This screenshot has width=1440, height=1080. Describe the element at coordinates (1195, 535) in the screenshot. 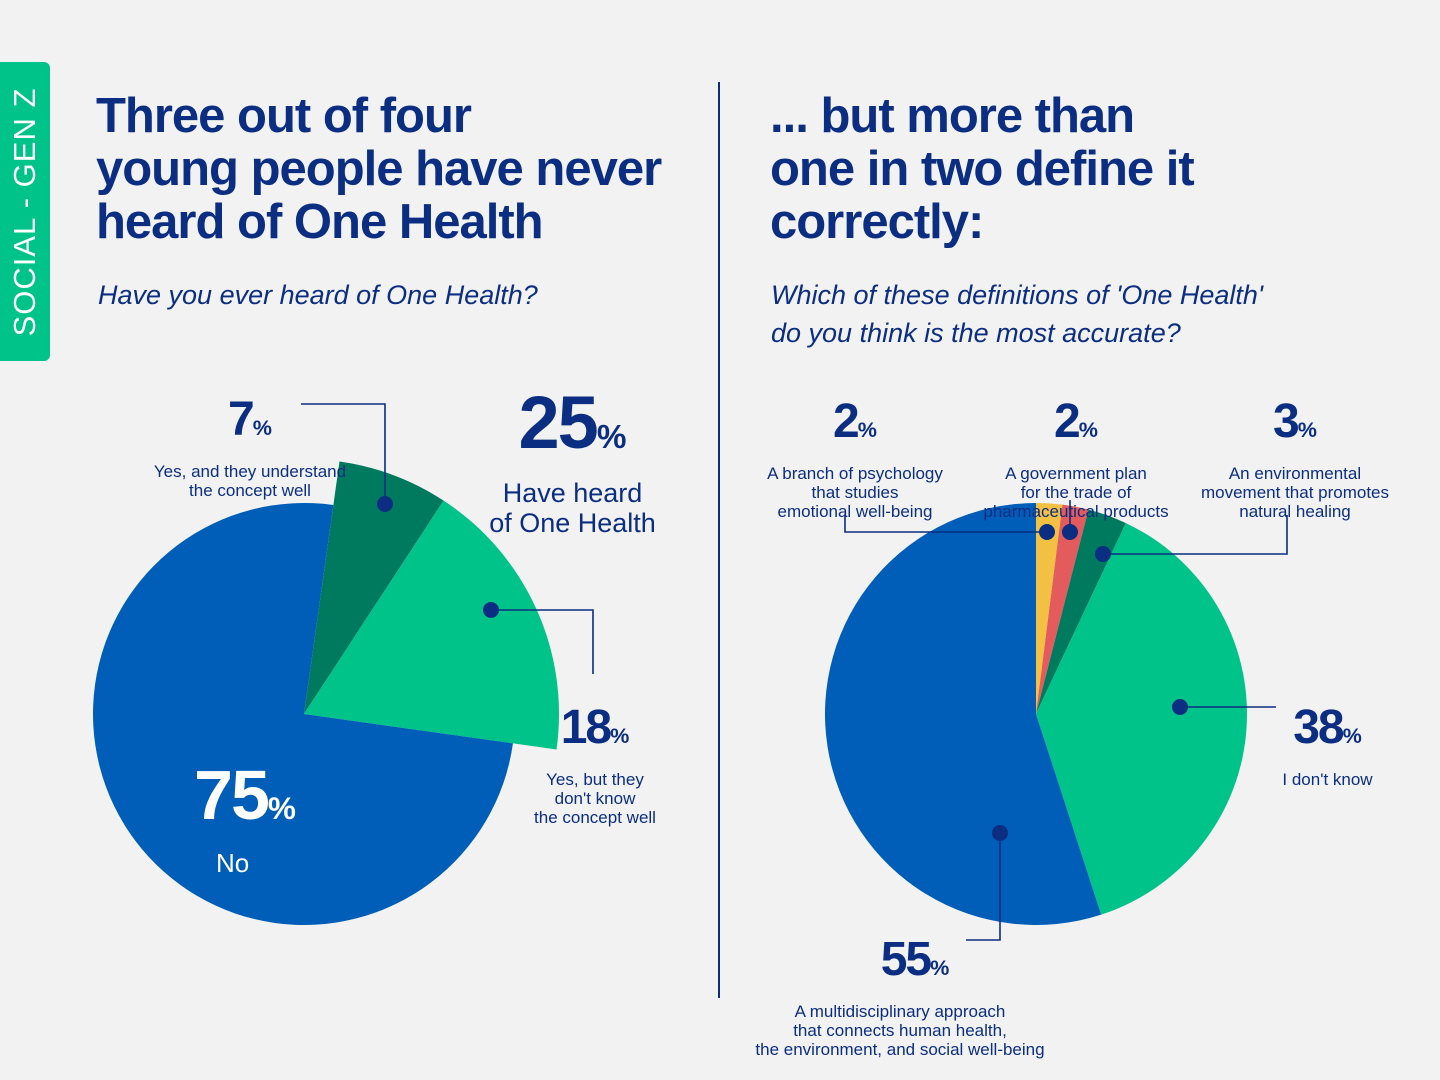

I see `right-leader-environmental-line` at that location.